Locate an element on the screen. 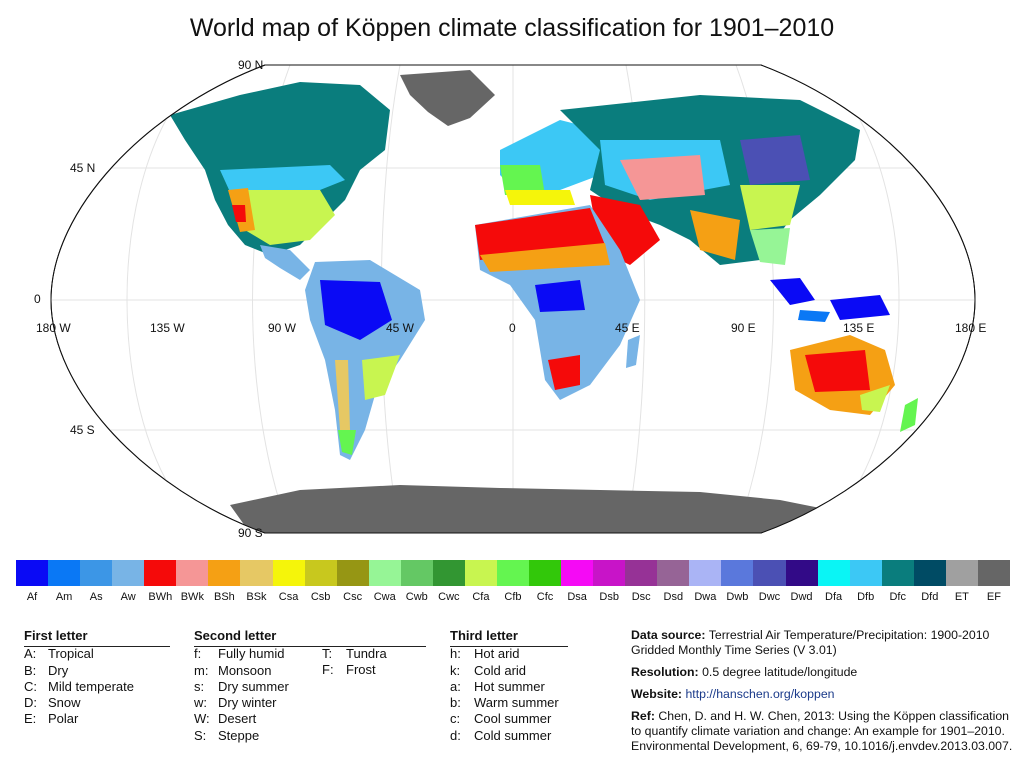 The height and width of the screenshot is (768, 1024). second-letter-extra-row: F: Frost is located at coordinates (354, 670).